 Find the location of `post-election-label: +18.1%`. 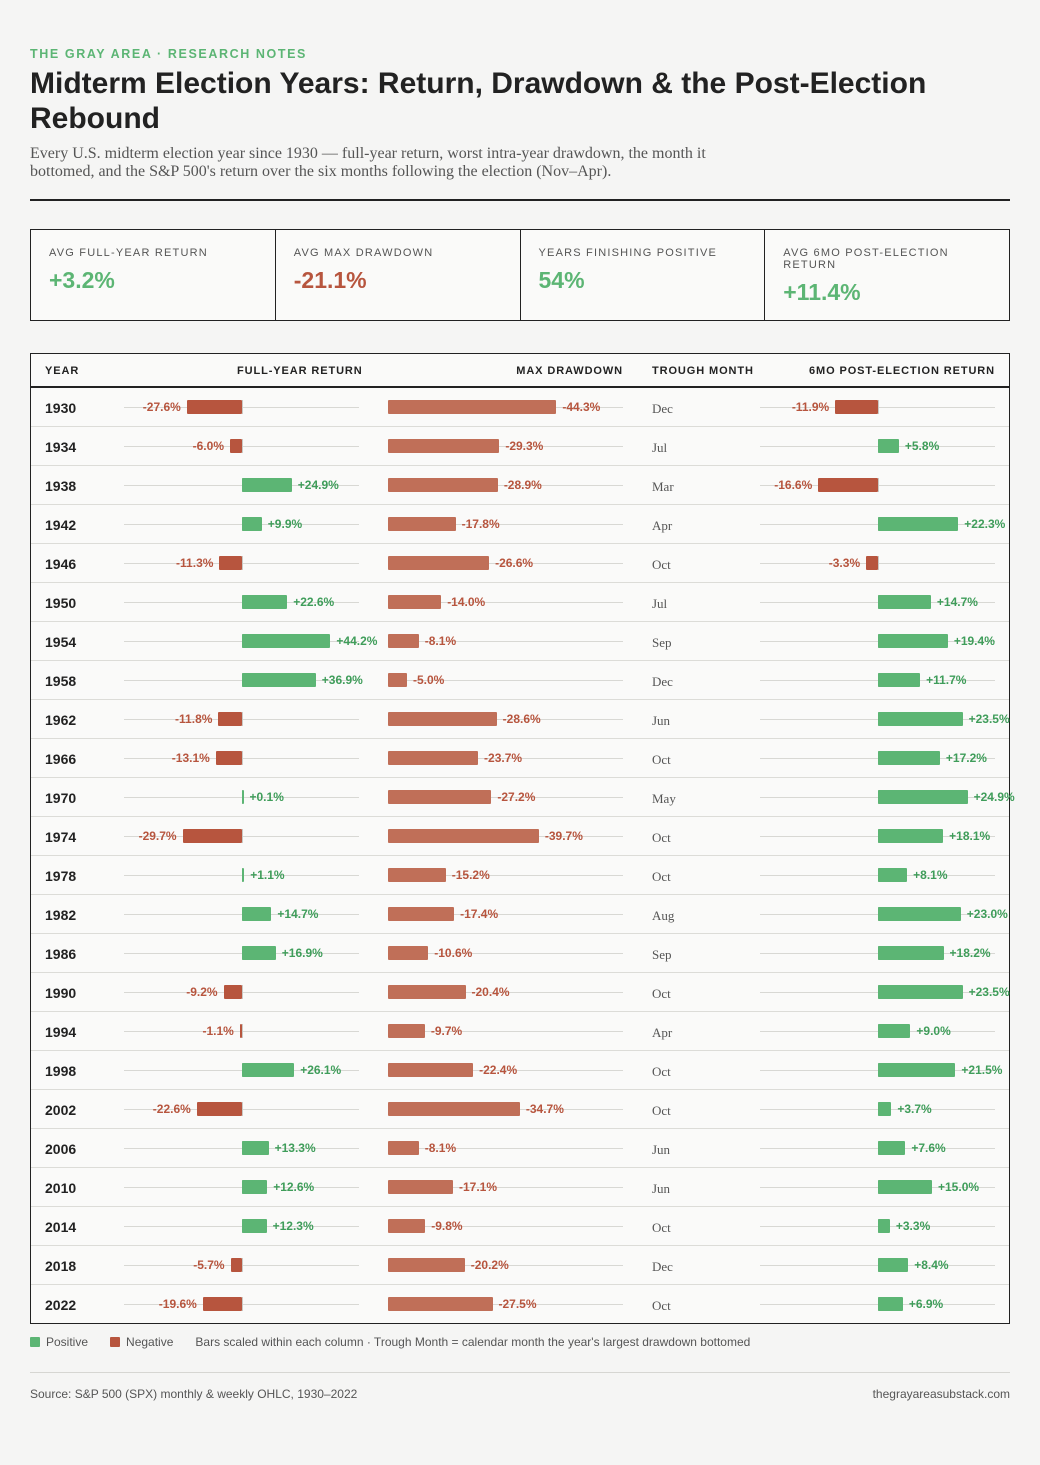

post-election-label: +18.1% is located at coordinates (970, 836).